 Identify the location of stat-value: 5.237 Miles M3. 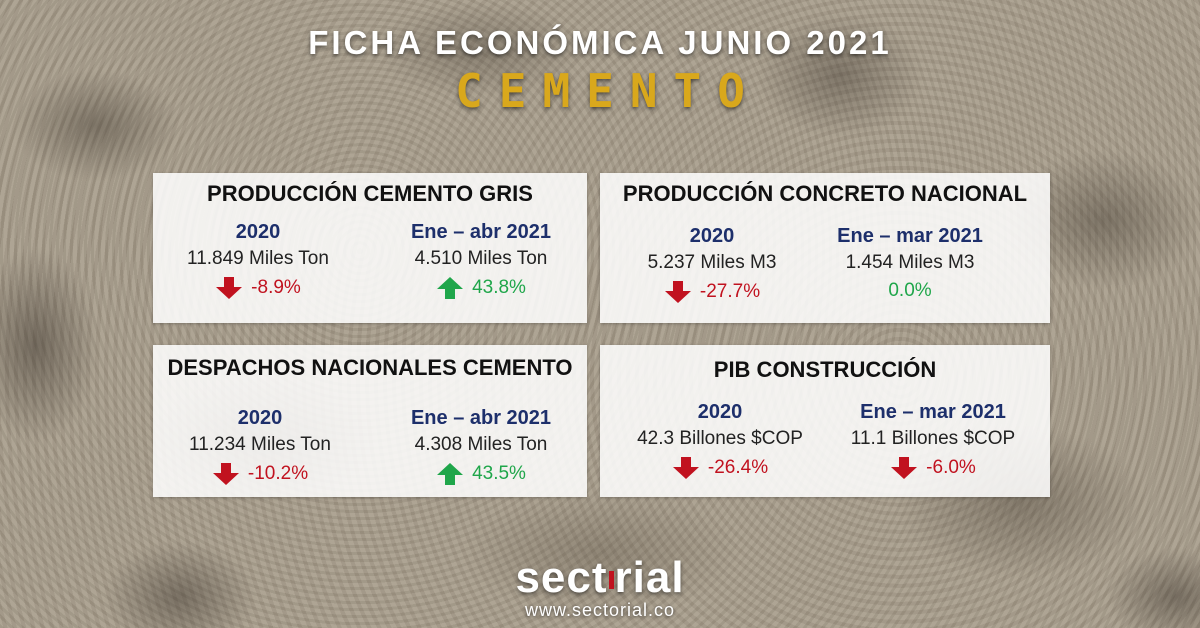
(712, 262).